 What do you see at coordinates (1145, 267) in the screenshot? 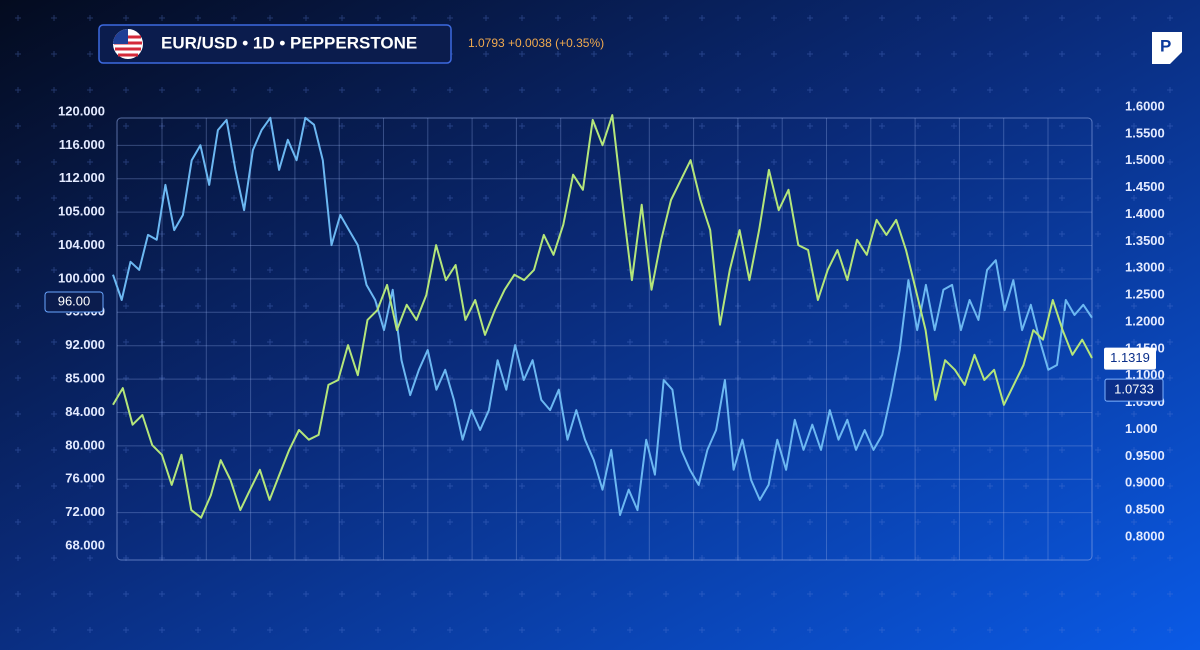
I see `y-tick-label: 1.3000` at bounding box center [1145, 267].